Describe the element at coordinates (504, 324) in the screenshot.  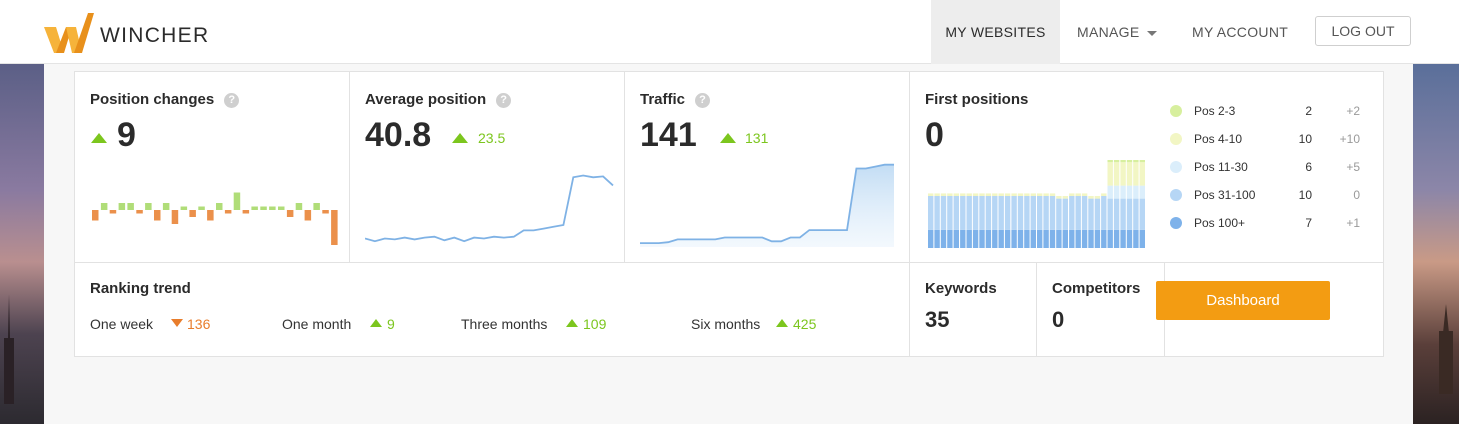
I see `trend-label: Three months` at that location.